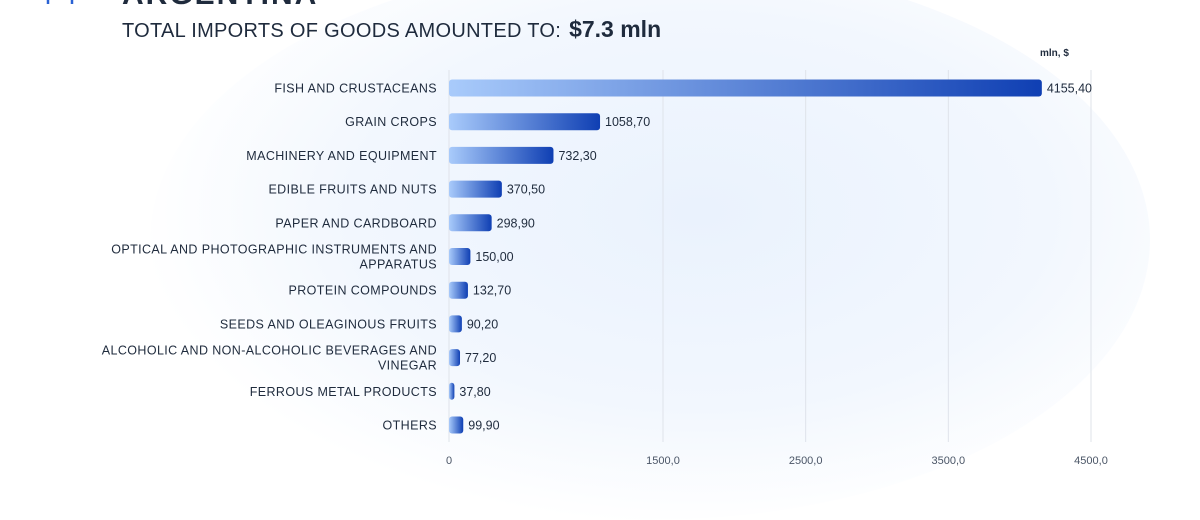  What do you see at coordinates (1054, 53) in the screenshot?
I see `unit-label: mln, $` at bounding box center [1054, 53].